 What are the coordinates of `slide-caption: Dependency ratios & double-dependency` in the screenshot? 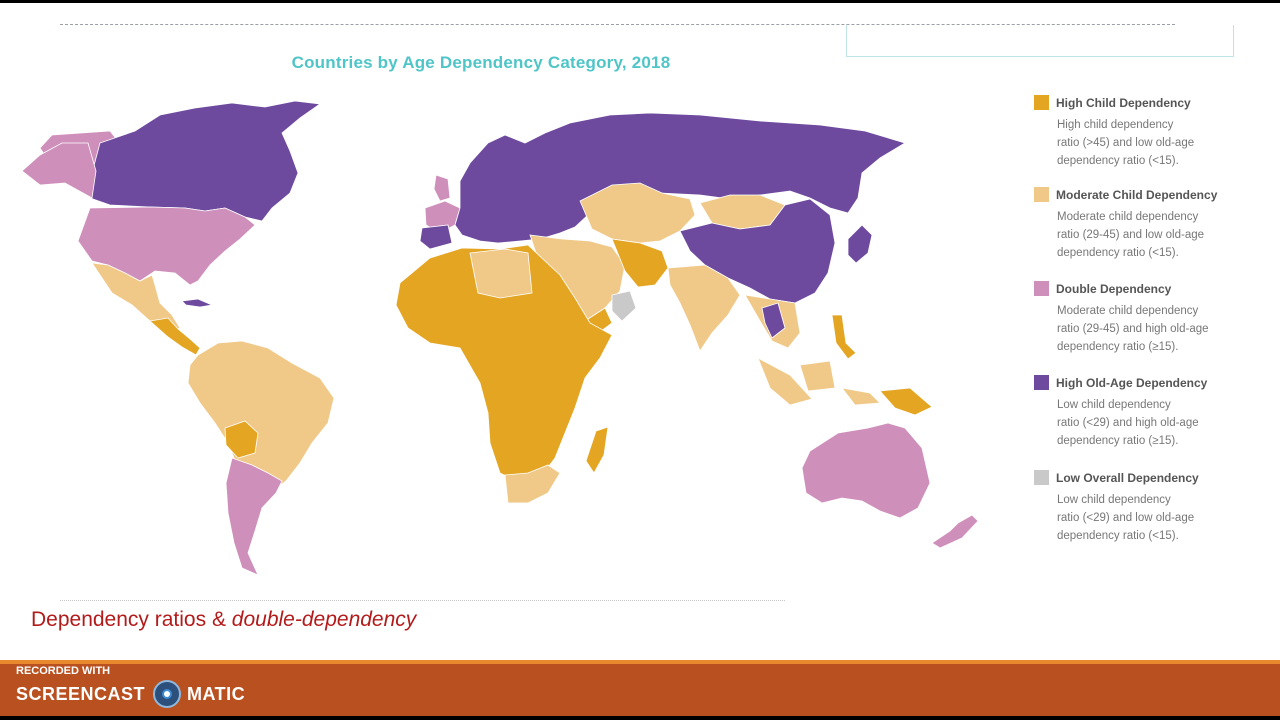 It's located at (223, 620).